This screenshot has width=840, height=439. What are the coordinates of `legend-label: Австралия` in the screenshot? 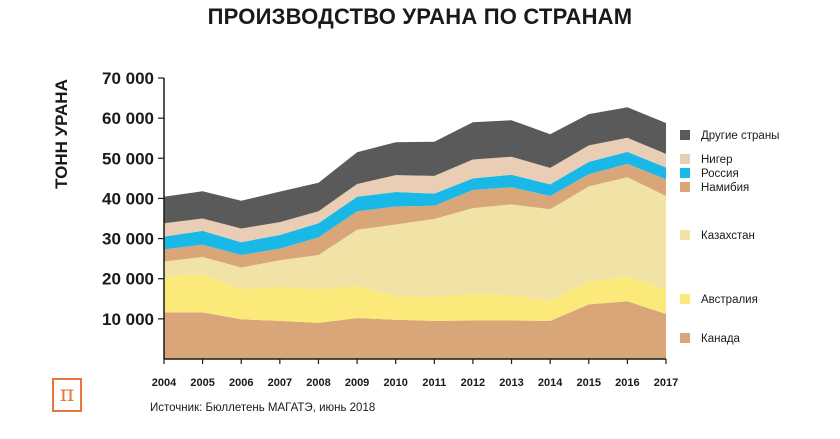 It's located at (729, 300).